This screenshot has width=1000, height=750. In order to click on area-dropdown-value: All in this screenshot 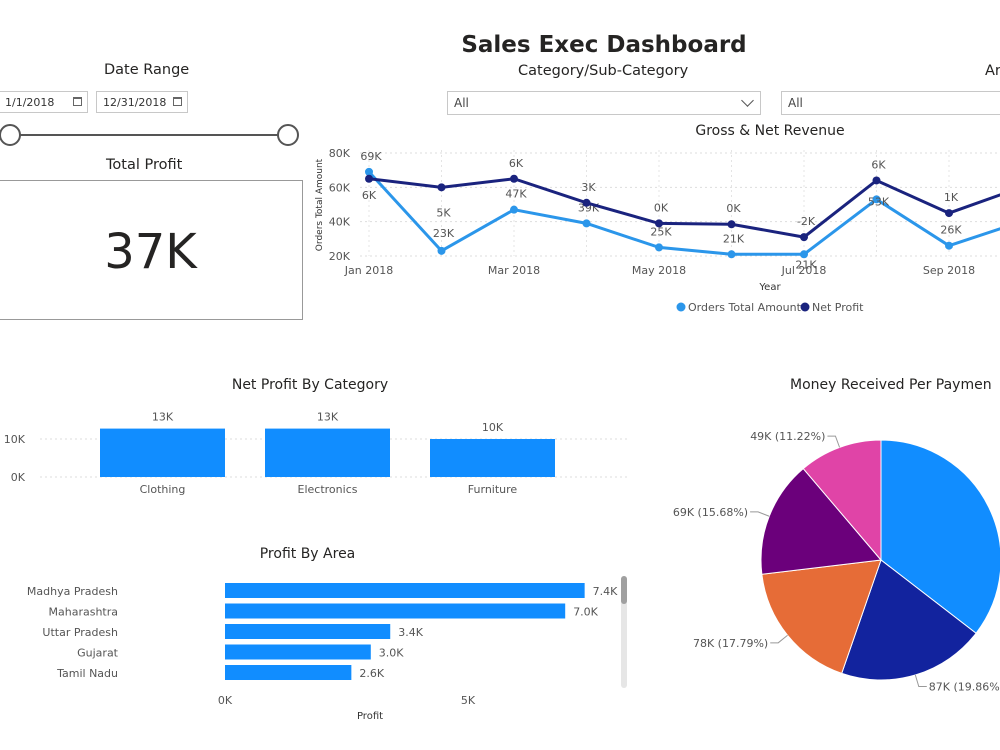, I will do `click(795, 103)`.